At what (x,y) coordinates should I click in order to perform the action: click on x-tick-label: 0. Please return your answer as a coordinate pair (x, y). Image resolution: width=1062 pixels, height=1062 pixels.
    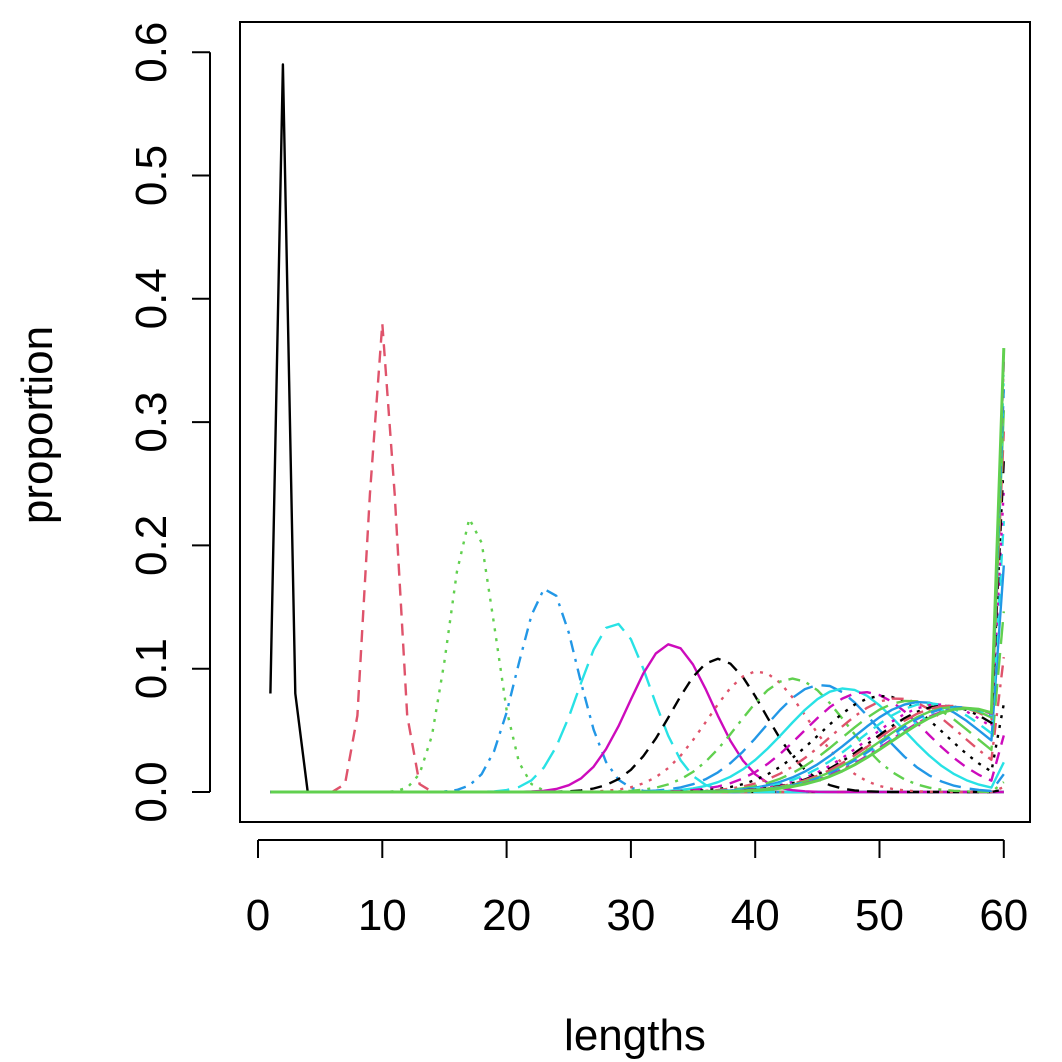
    Looking at the image, I should click on (258, 915).